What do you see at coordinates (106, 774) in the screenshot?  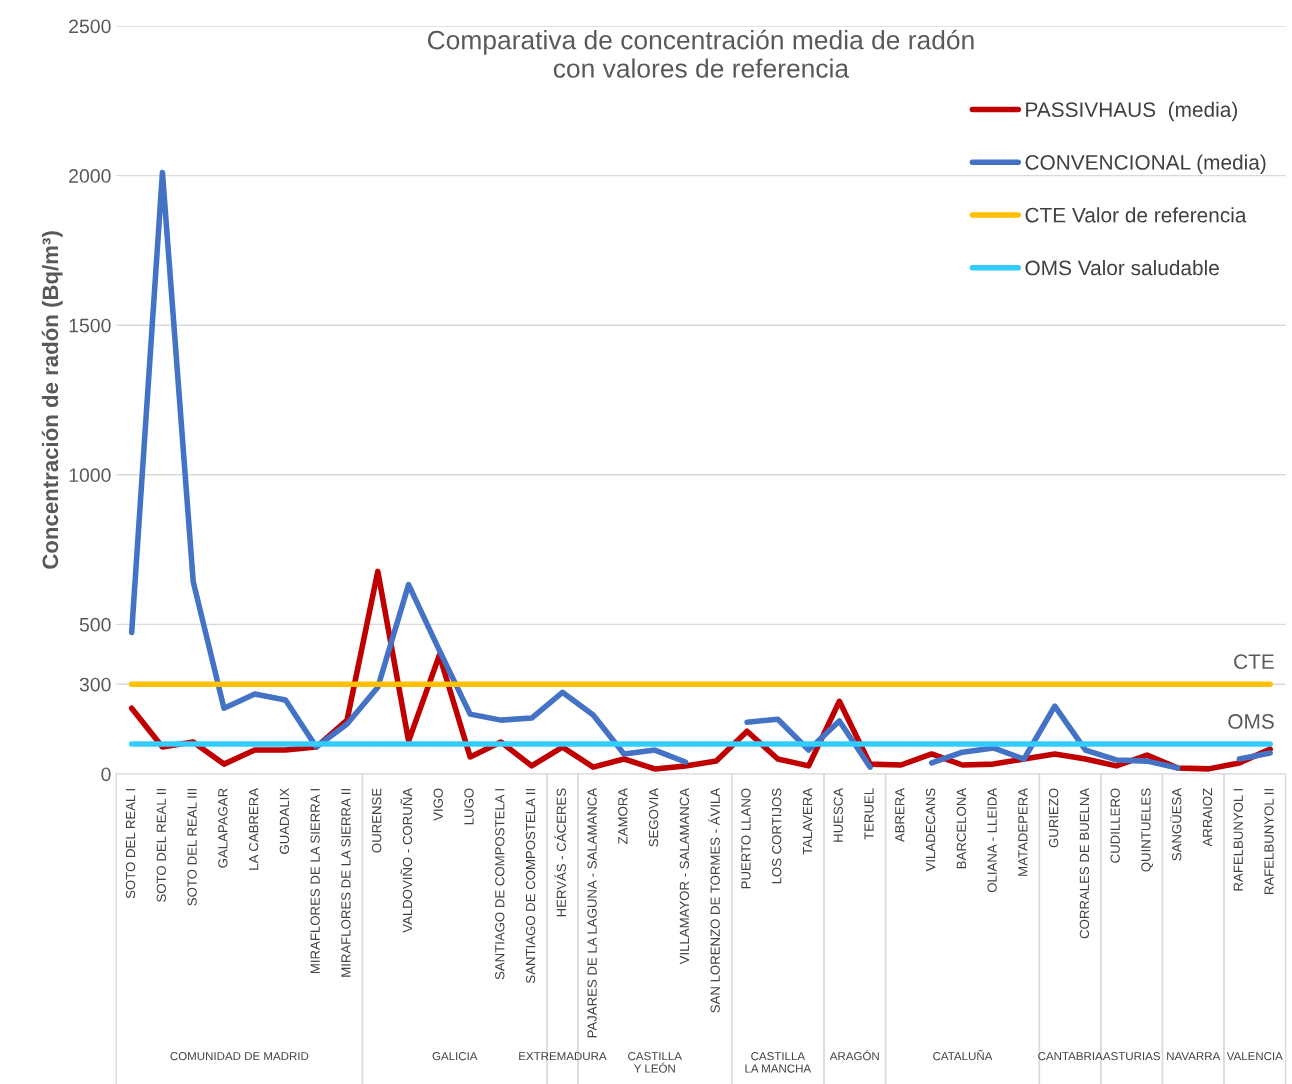 I see `y-tick-label: 0` at bounding box center [106, 774].